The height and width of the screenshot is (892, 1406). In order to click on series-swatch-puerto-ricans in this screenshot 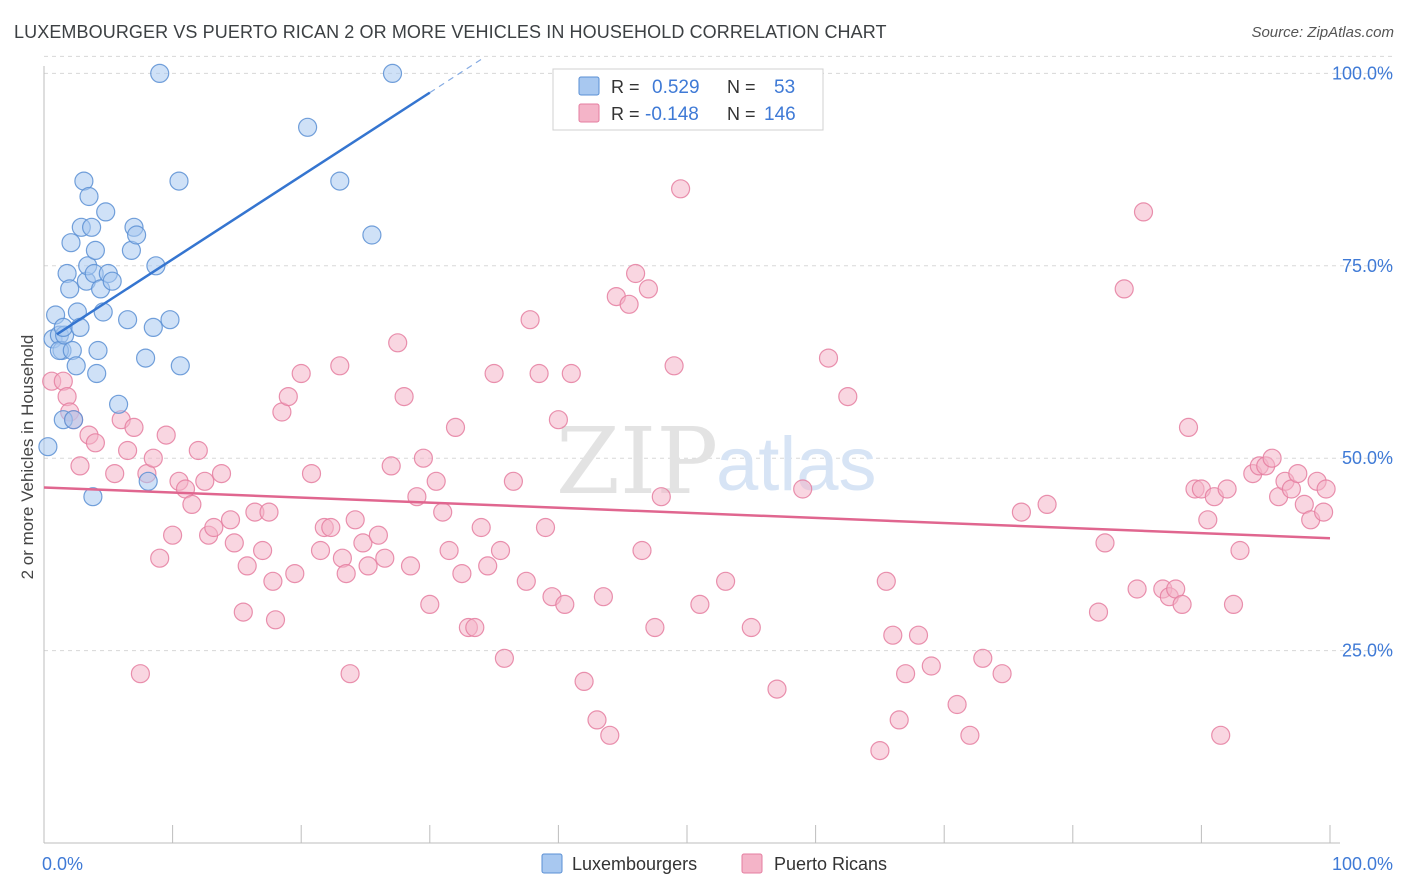, I will do `click(752, 863)`.